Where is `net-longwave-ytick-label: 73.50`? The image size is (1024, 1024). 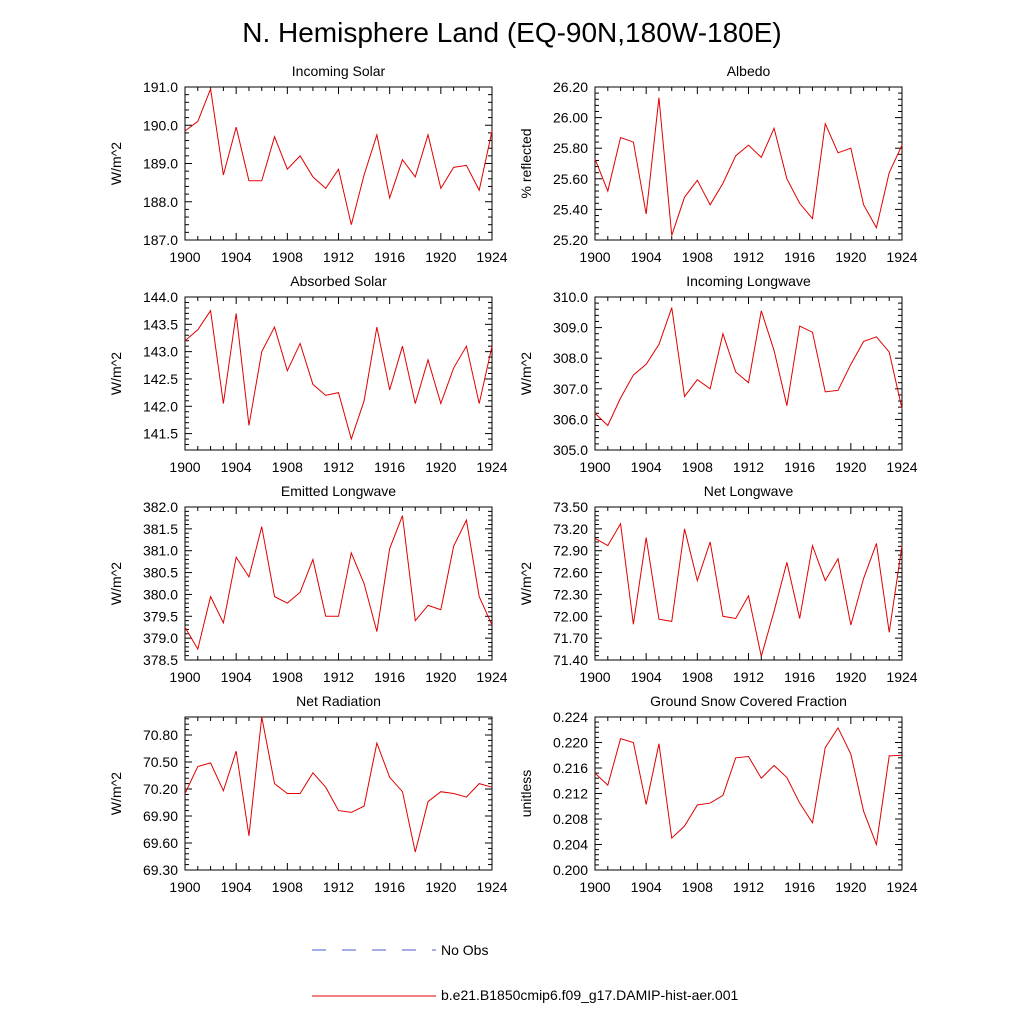
net-longwave-ytick-label: 73.50 is located at coordinates (570, 507).